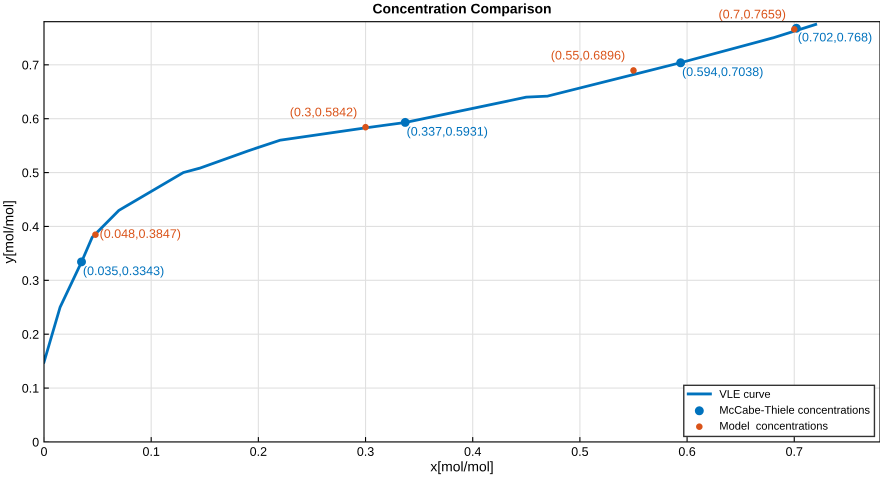 The height and width of the screenshot is (483, 880). Describe the element at coordinates (774, 426) in the screenshot. I see `legend-label: Model concentrations` at that location.